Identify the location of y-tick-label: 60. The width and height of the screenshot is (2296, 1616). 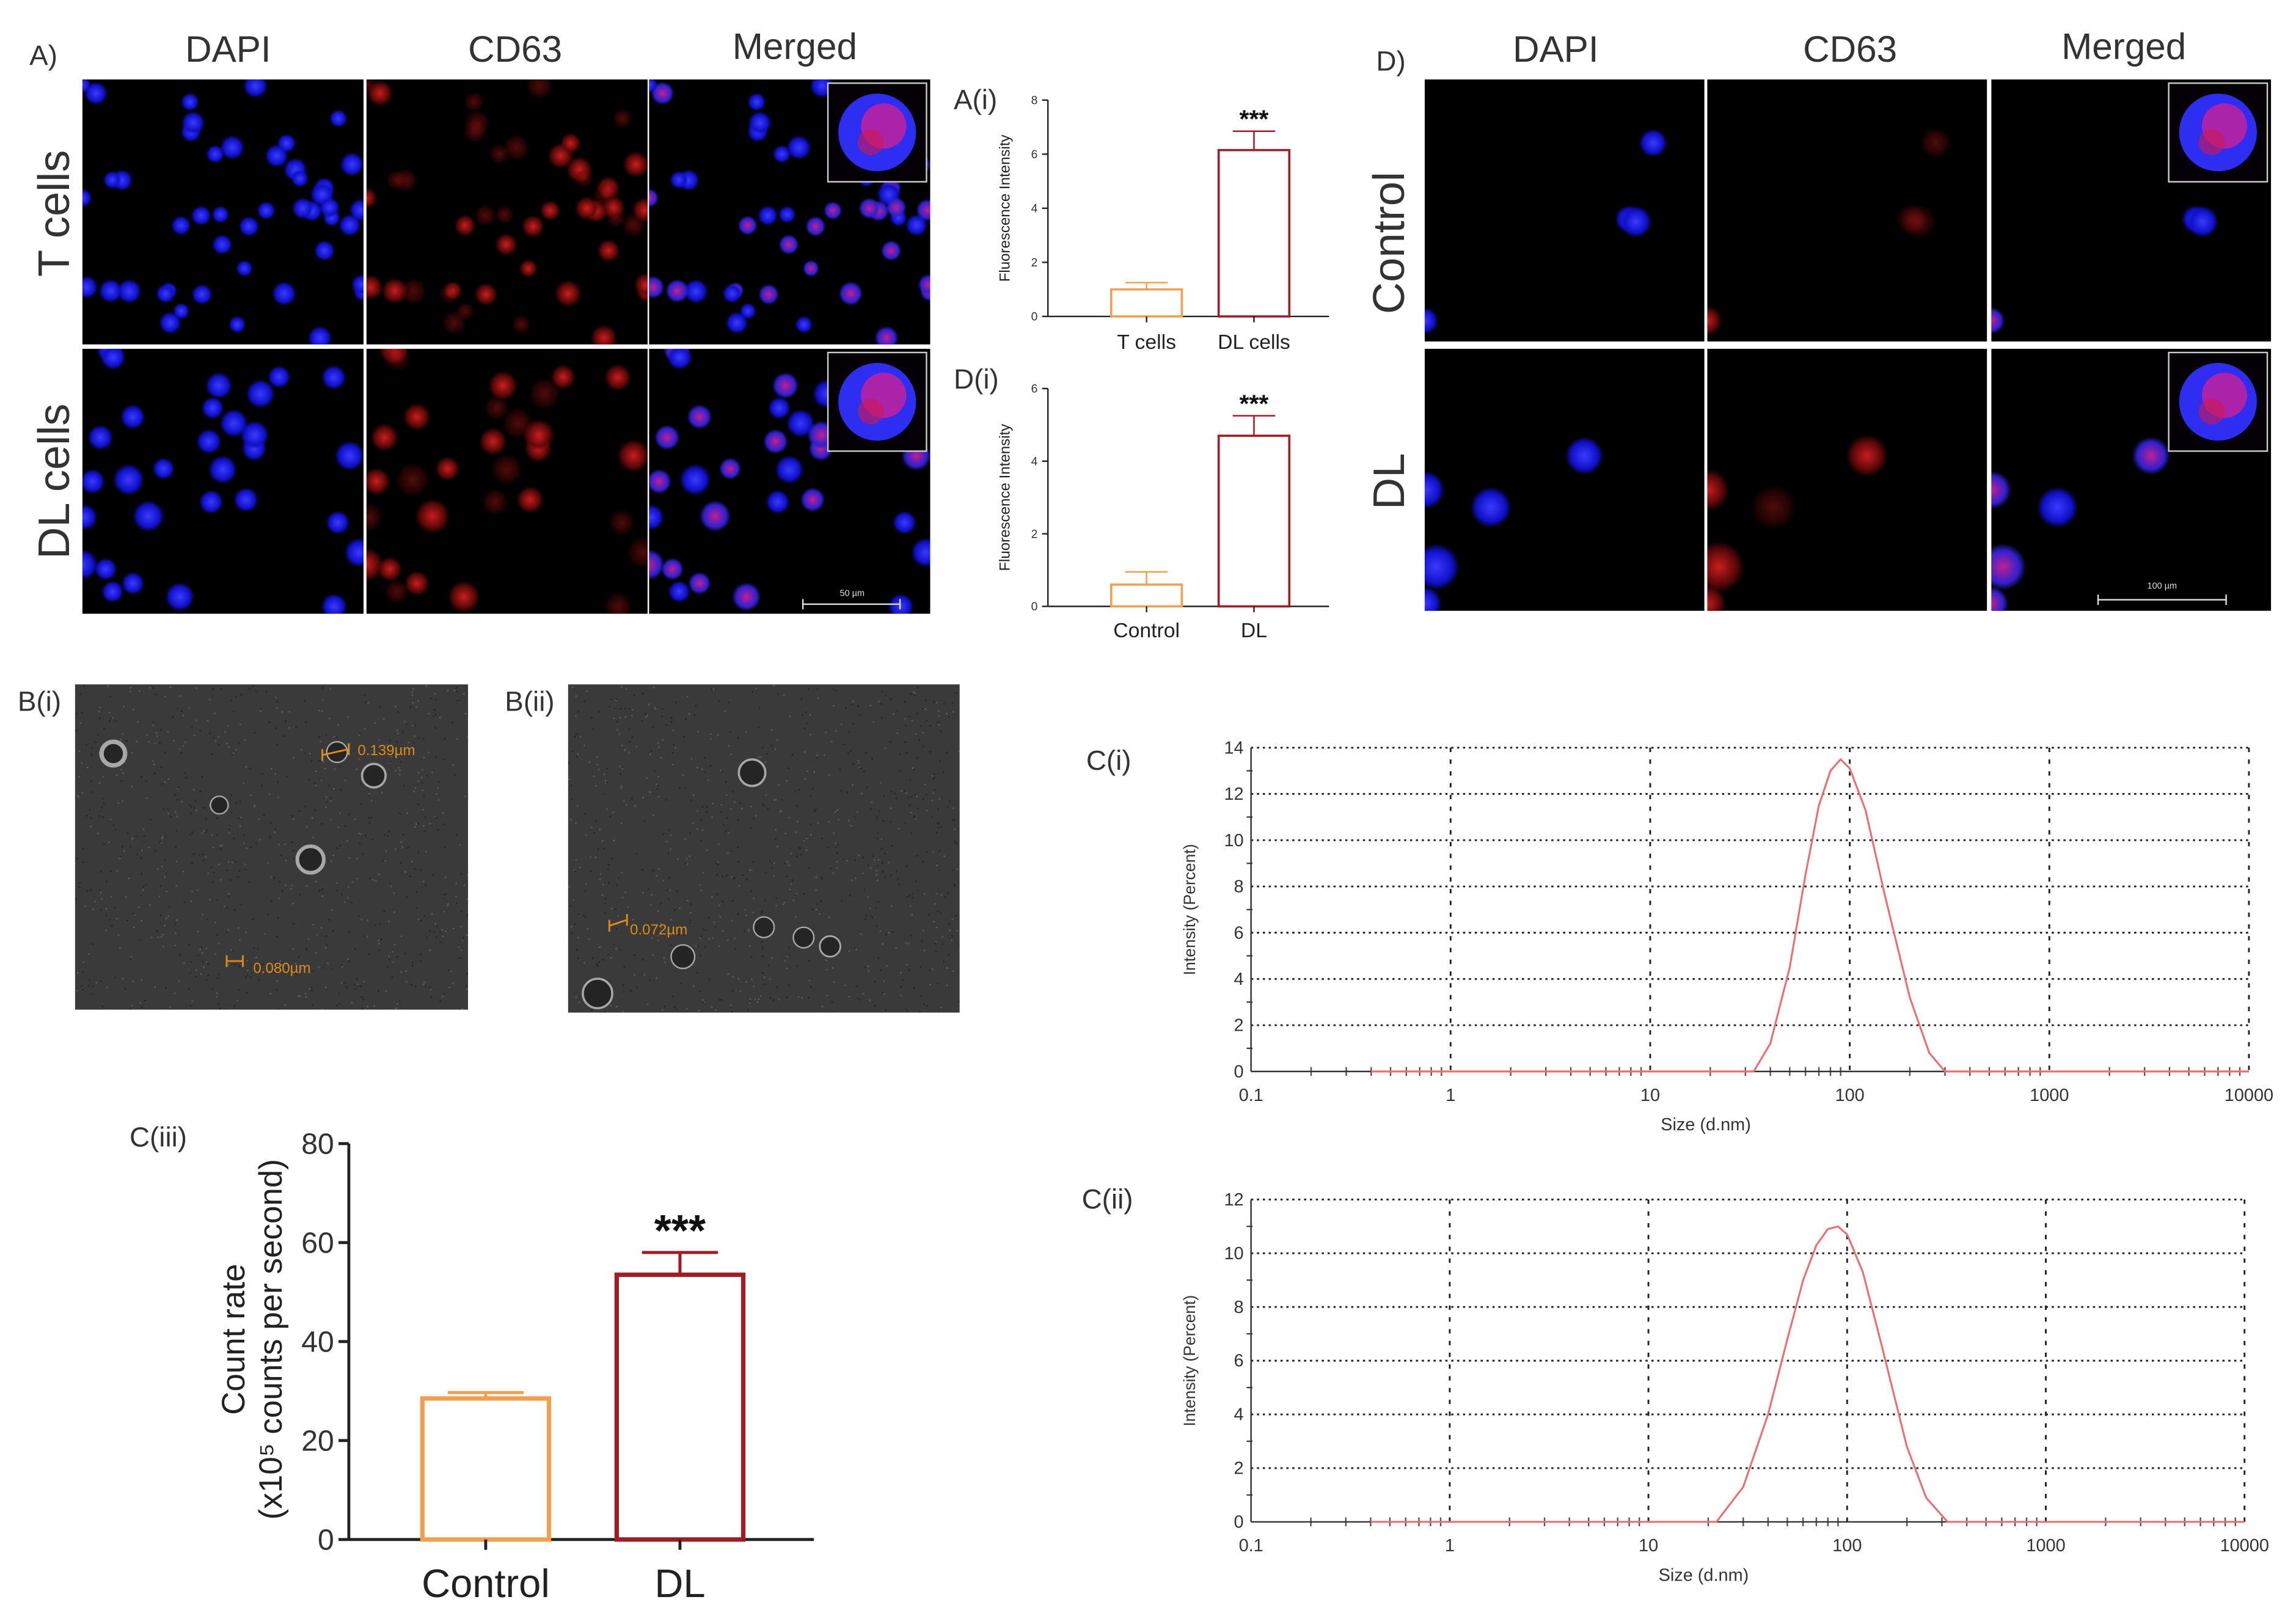
(317, 1243).